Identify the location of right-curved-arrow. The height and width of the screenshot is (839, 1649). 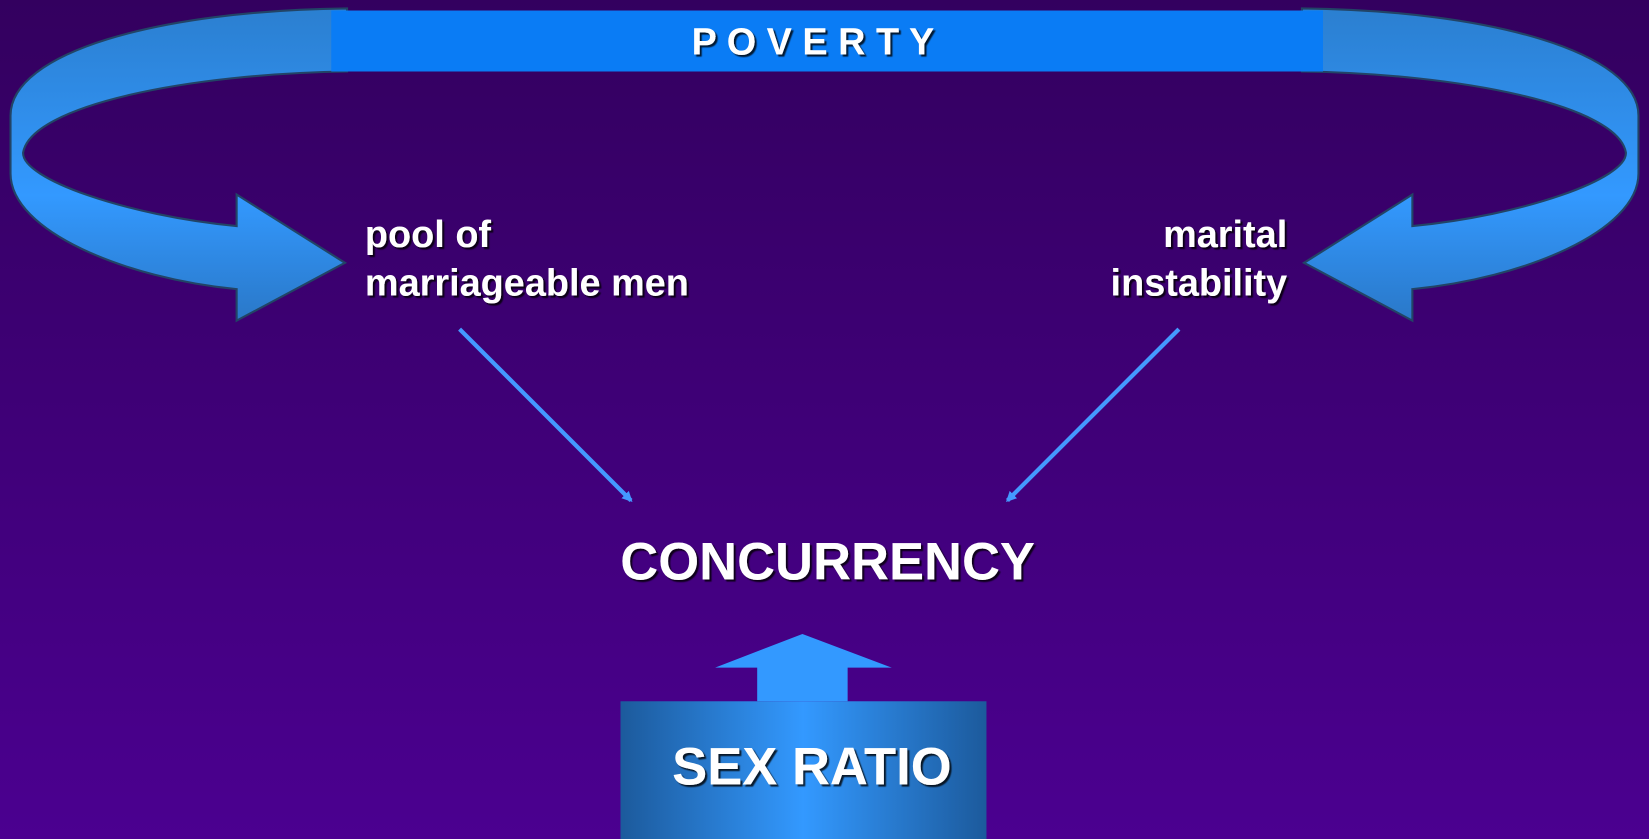
(1470, 165).